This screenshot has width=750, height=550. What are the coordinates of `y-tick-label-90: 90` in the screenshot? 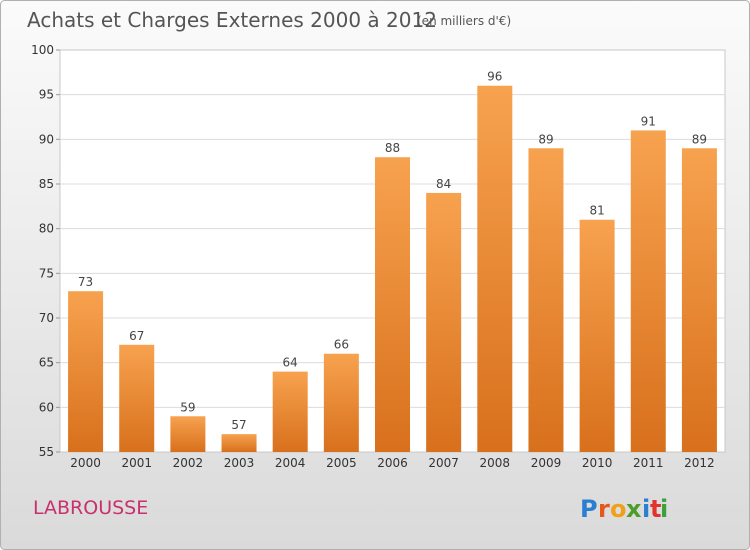 It's located at (46, 139).